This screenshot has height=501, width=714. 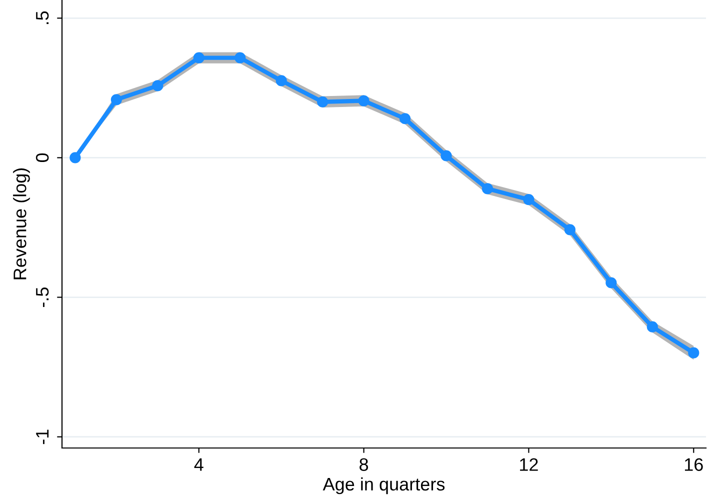 What do you see at coordinates (364, 464) in the screenshot?
I see `x-tick-label: 8` at bounding box center [364, 464].